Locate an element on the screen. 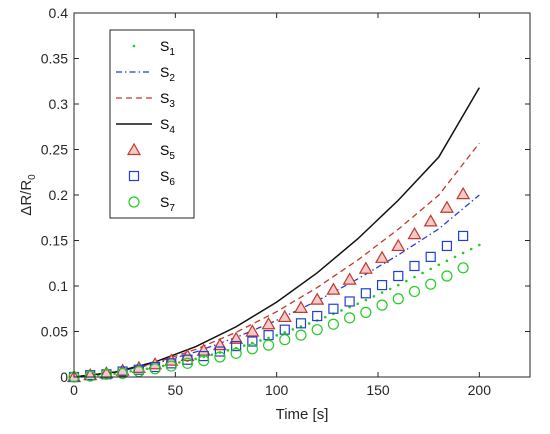 The width and height of the screenshot is (550, 434). x-tick-label: 200 is located at coordinates (480, 390).